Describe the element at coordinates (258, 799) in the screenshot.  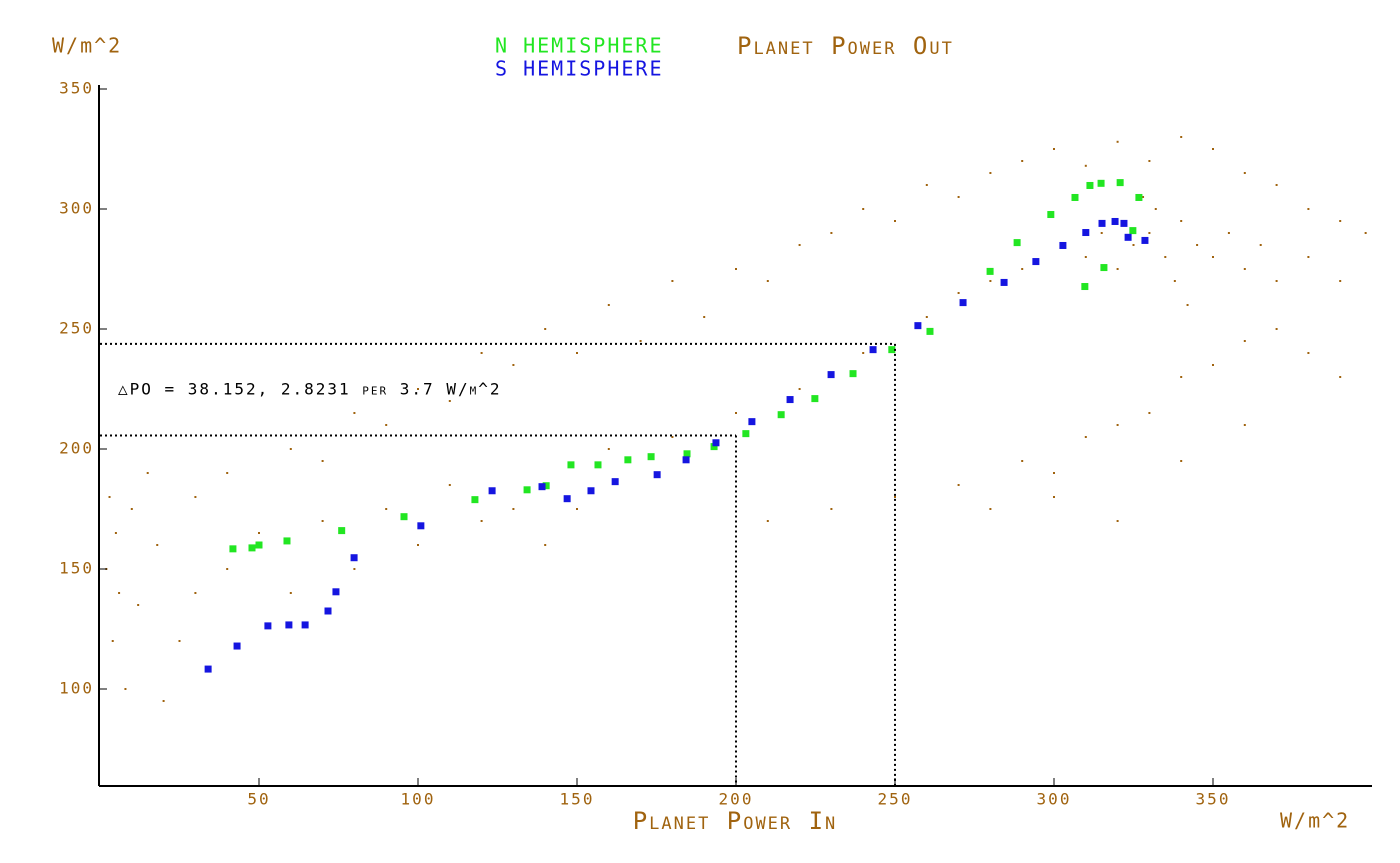
I see `x-tick-label: 50` at that location.